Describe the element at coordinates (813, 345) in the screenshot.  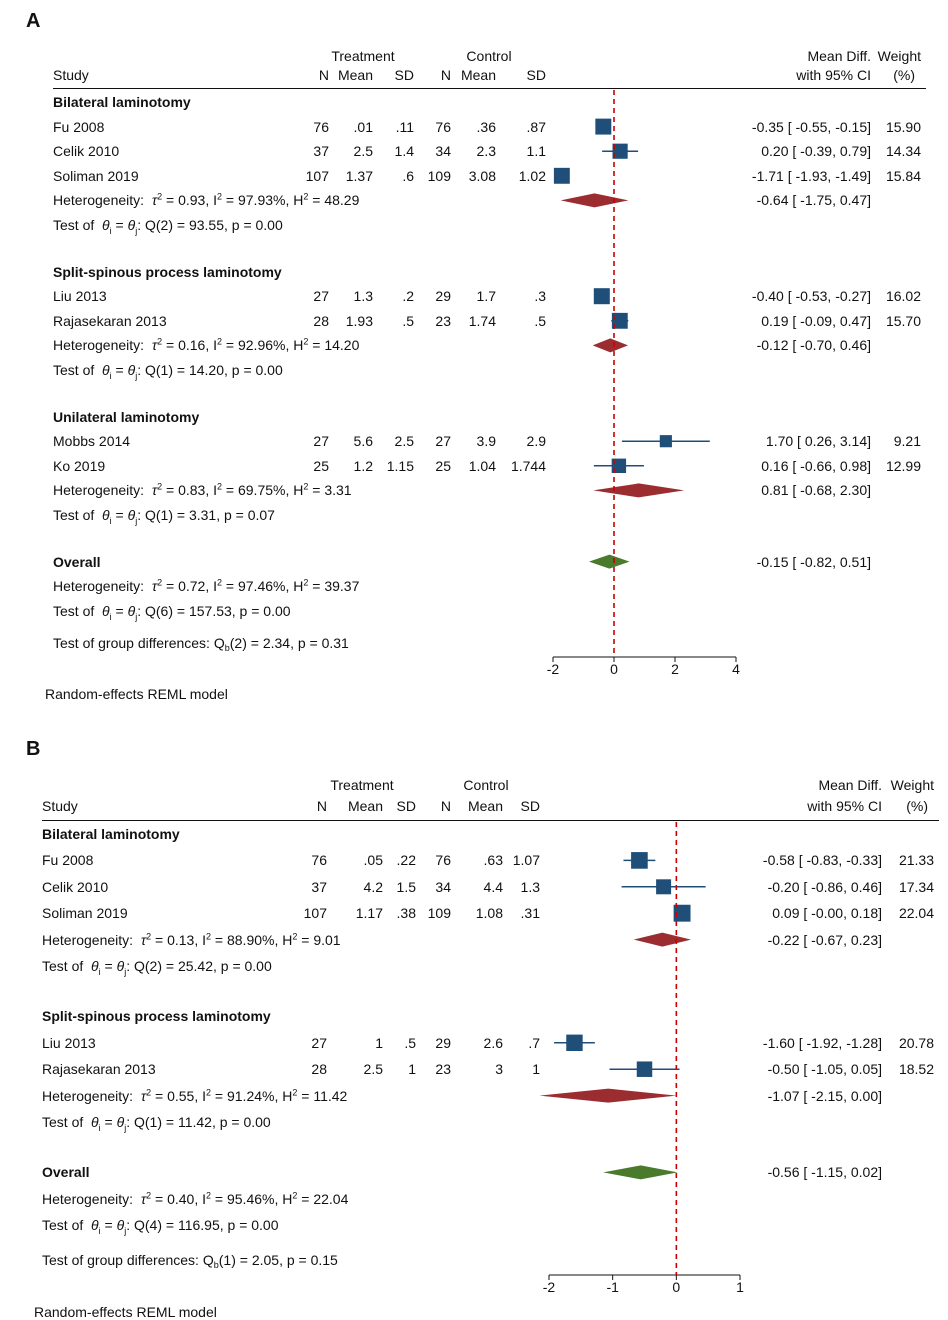
I see `subgroup-ci: -0.12 [ -0.70, 0.46]` at that location.